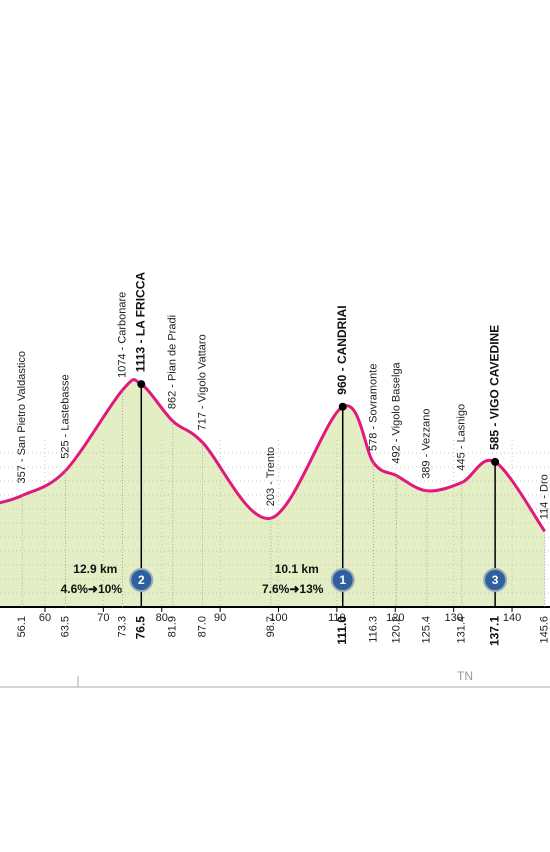 The height and width of the screenshot is (852, 550). What do you see at coordinates (395, 618) in the screenshot?
I see `x-tick-label: 120` at bounding box center [395, 618].